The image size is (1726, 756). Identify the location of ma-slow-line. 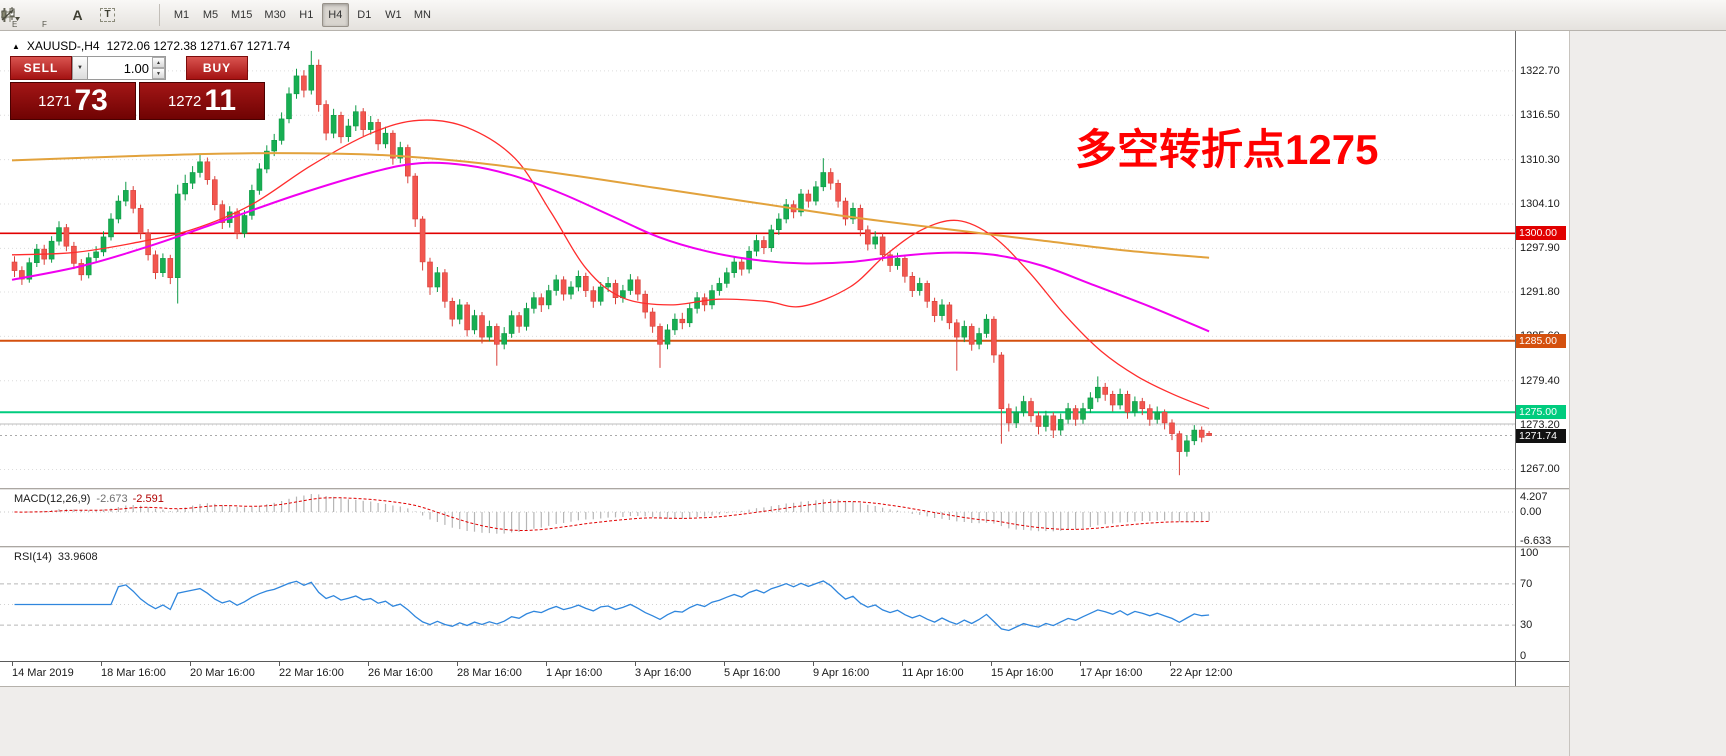
(610, 205).